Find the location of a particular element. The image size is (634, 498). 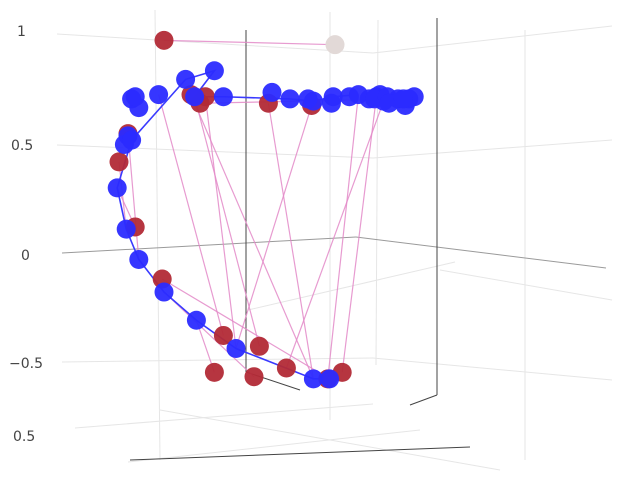

light-point is located at coordinates (335, 45).